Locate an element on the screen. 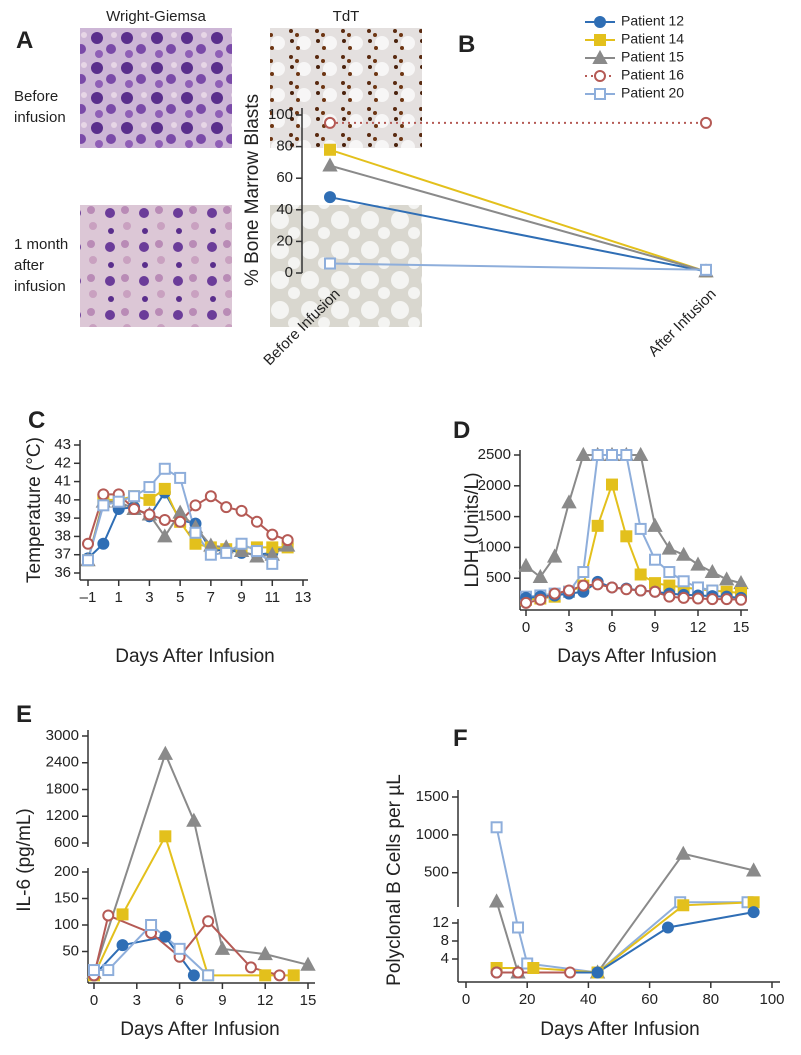  x-tick-label: 5 is located at coordinates (180, 597).